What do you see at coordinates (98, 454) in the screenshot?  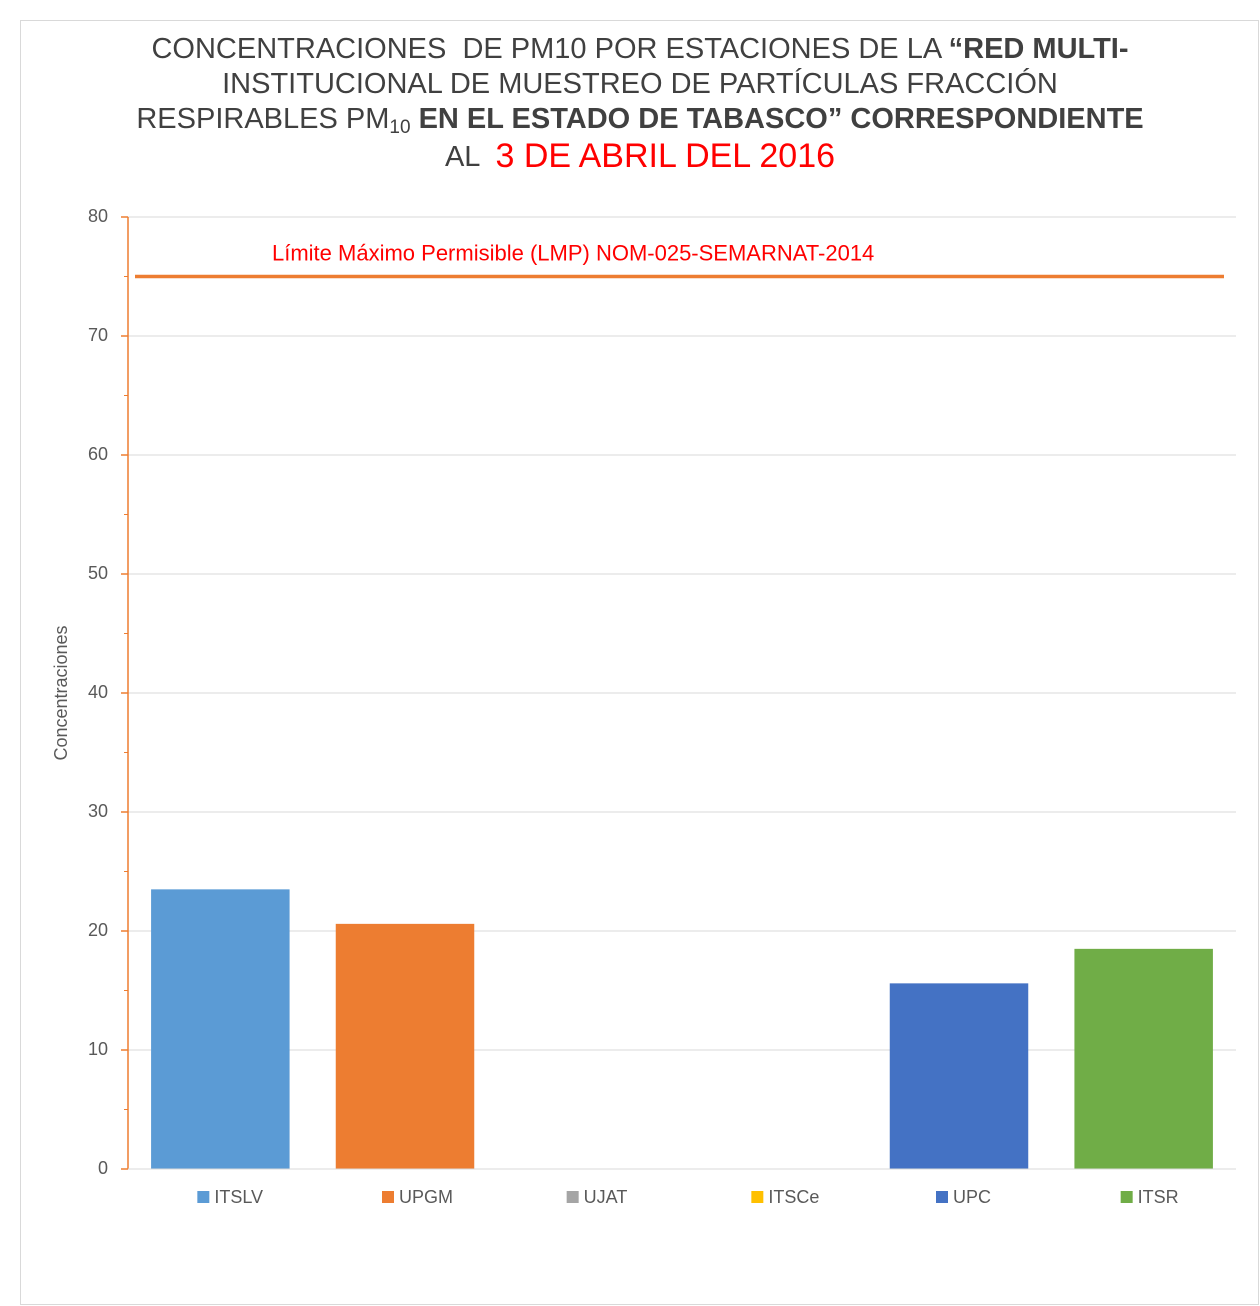 I see `y-tick-label: 60` at bounding box center [98, 454].